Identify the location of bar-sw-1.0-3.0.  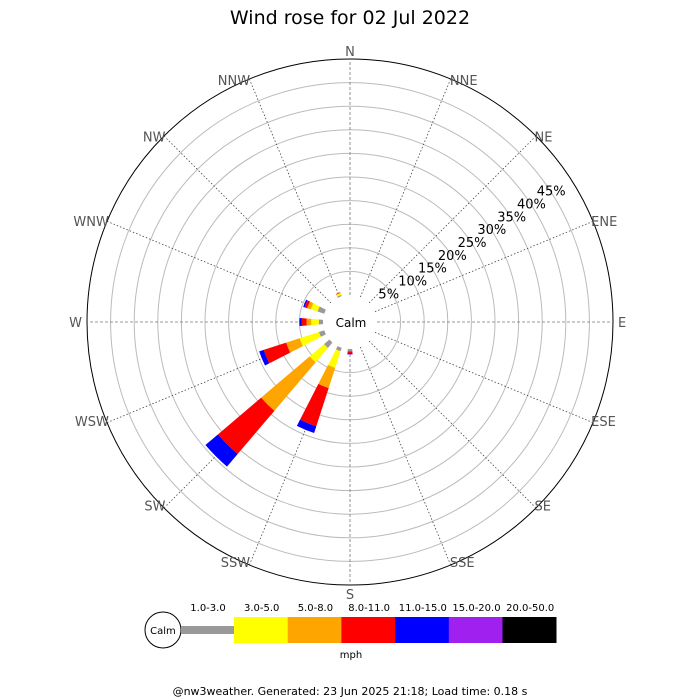
(328, 343).